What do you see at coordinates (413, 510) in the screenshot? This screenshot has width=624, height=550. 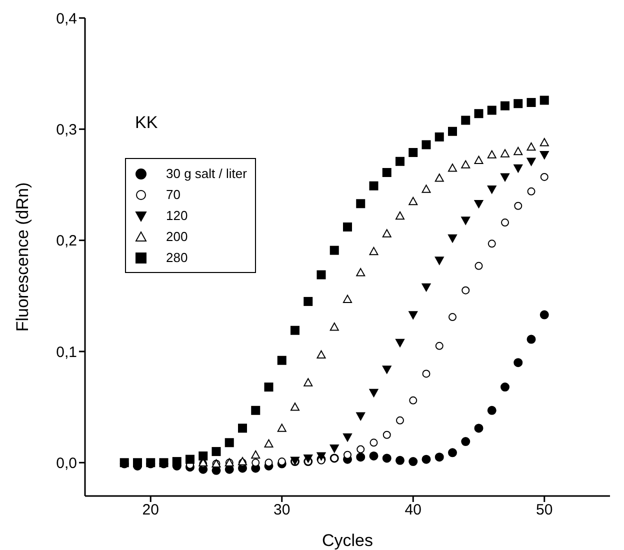 I see `x-tick-label: 40` at bounding box center [413, 510].